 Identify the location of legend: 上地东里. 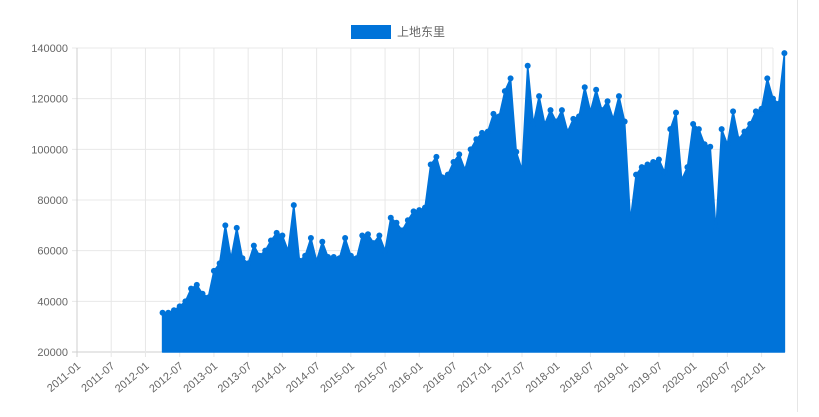
(398, 32).